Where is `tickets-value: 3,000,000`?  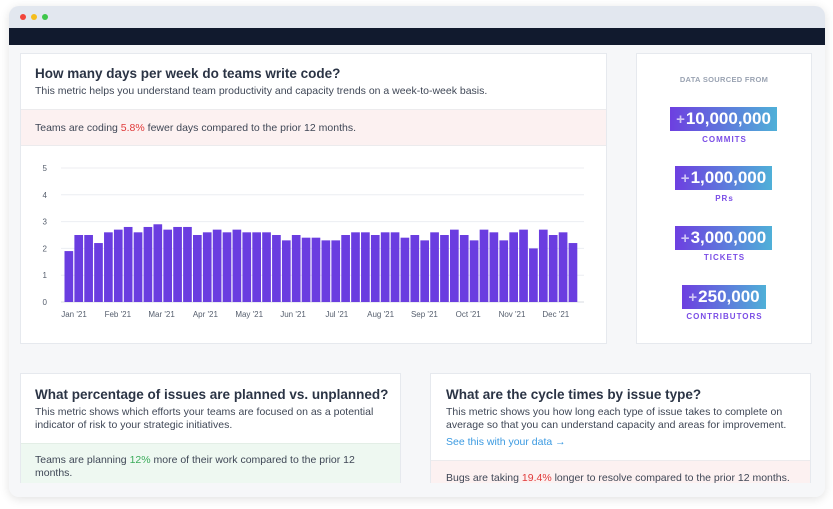 tickets-value: 3,000,000 is located at coordinates (728, 237).